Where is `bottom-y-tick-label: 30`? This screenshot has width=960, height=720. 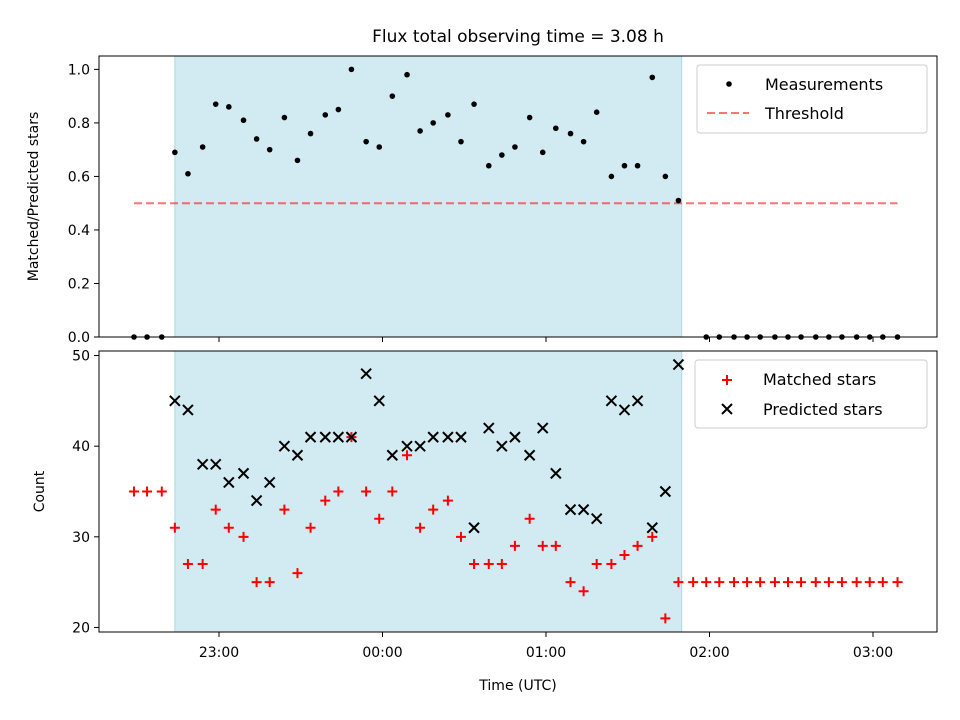
bottom-y-tick-label: 30 is located at coordinates (81, 538).